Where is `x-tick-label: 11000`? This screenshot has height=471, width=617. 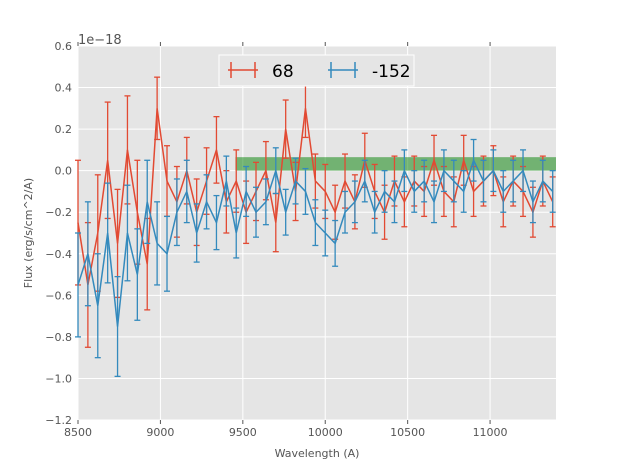
x-tick-label: 11000 is located at coordinates (490, 432).